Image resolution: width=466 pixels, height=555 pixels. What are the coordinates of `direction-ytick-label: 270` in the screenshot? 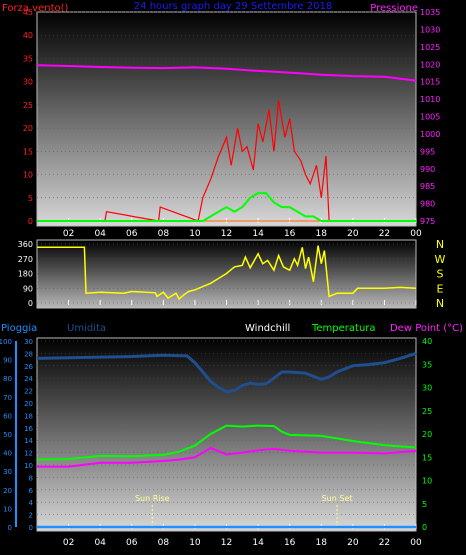 It's located at (25, 259).